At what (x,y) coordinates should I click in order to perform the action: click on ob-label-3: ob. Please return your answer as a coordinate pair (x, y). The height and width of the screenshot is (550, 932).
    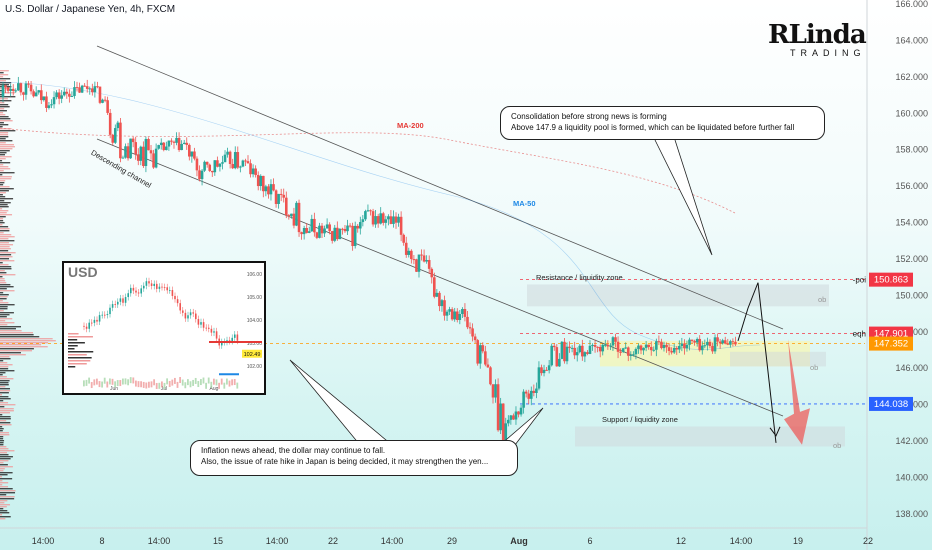
    Looking at the image, I should click on (837, 445).